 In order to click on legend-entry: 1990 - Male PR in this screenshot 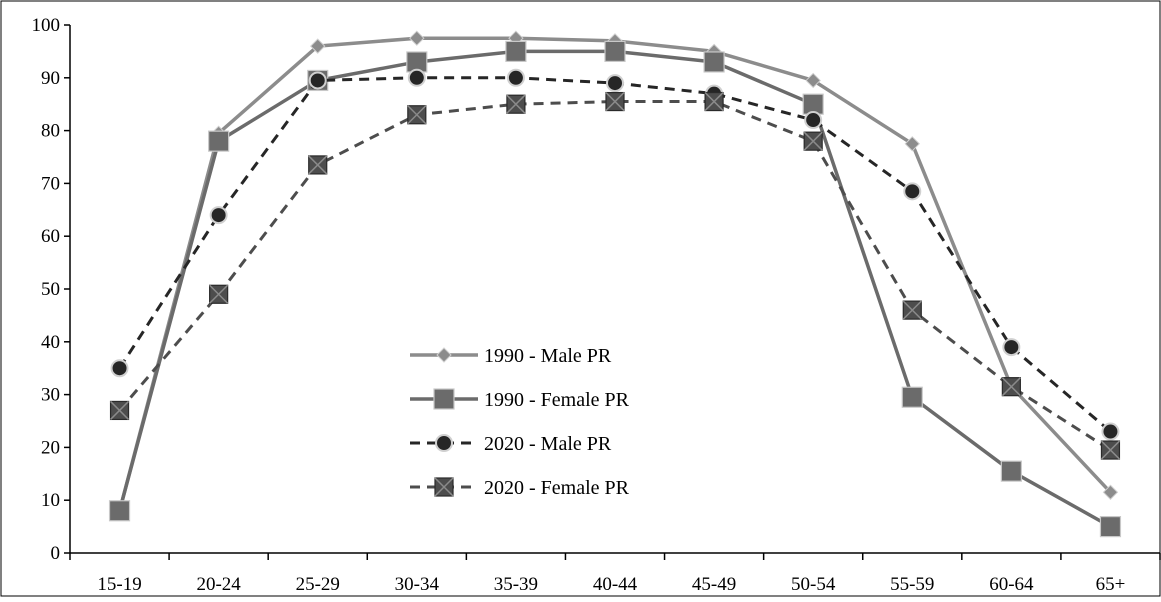, I will do `click(511, 356)`.